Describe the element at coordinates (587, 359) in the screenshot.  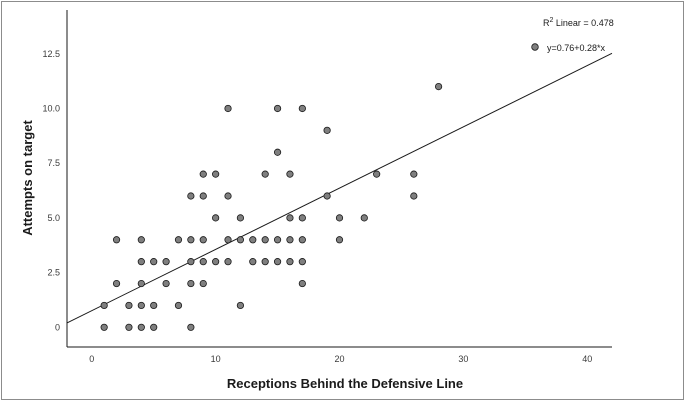
I see `x-tick-label: 40` at that location.